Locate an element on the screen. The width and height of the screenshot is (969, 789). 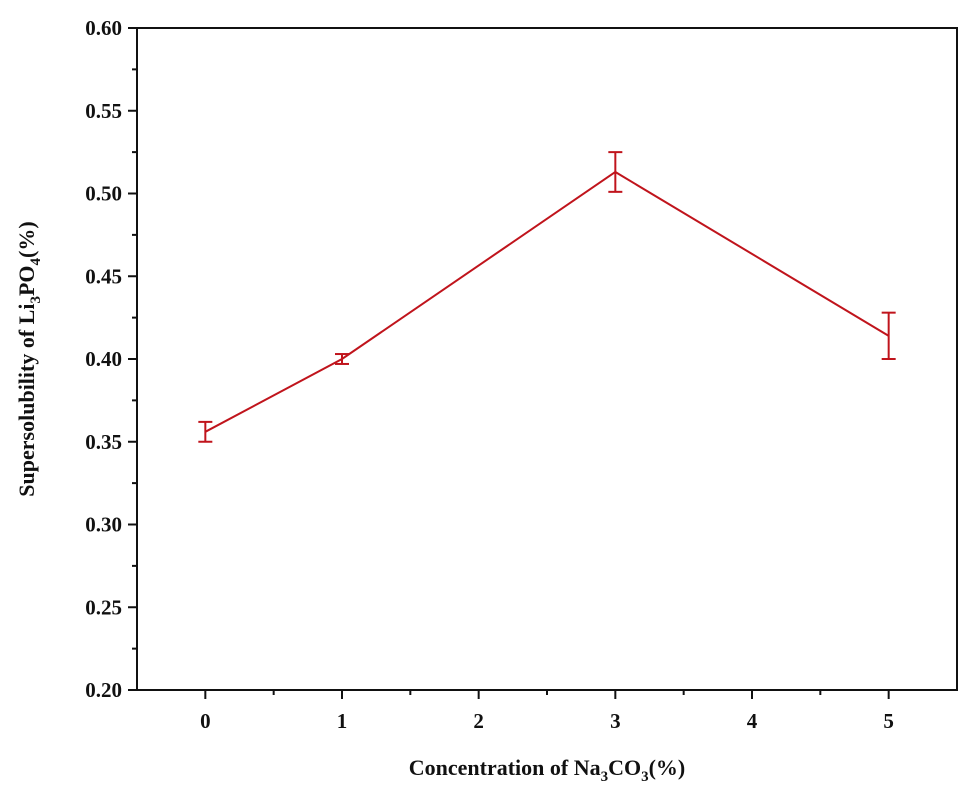
x-axis-ticks: 0 1 2 3 4 5 is located at coordinates (547, 711).